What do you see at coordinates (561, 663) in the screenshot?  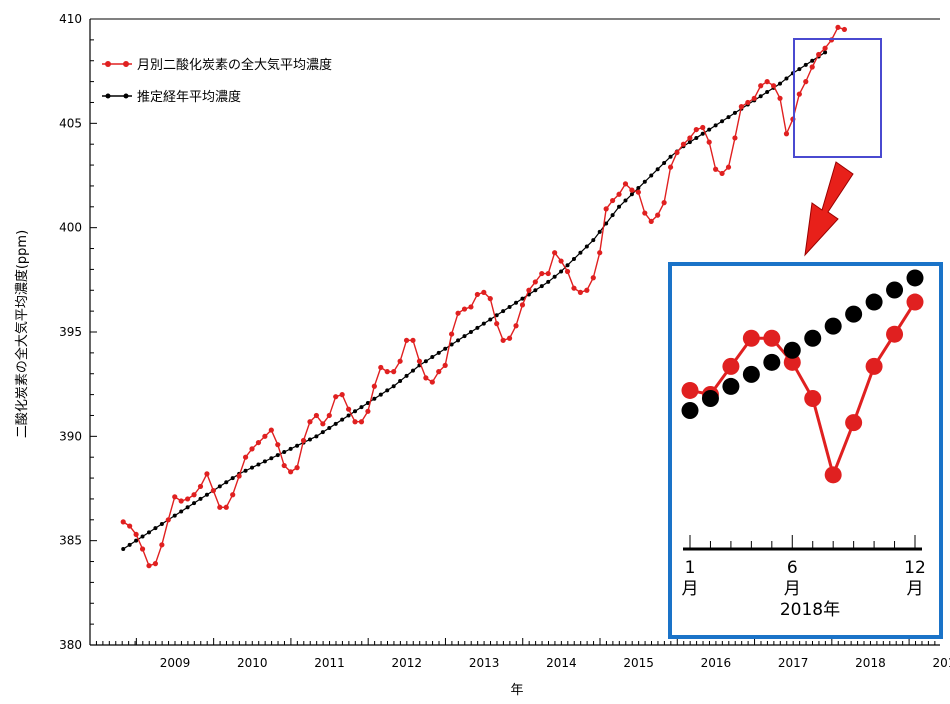 I see `x-tick-label: 2014` at bounding box center [561, 663].